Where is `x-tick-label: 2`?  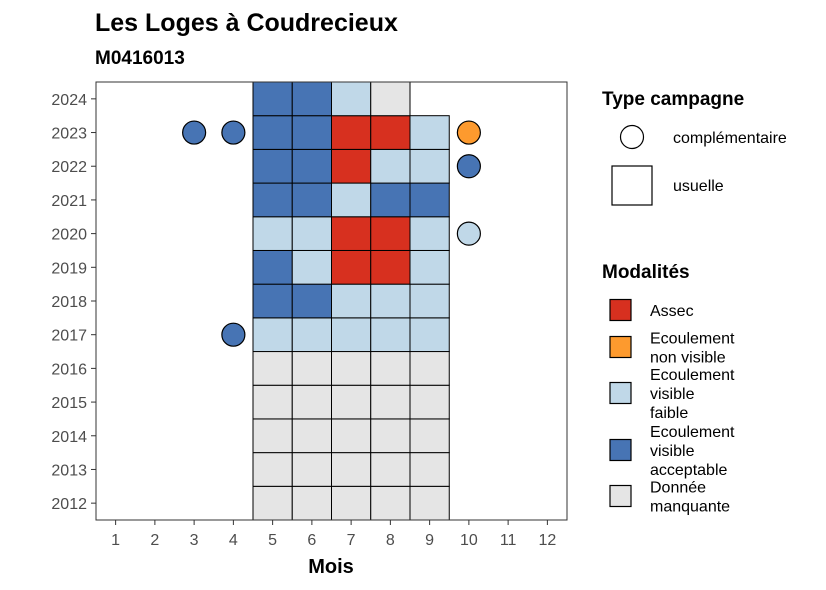
x-tick-label: 2 is located at coordinates (154, 540).